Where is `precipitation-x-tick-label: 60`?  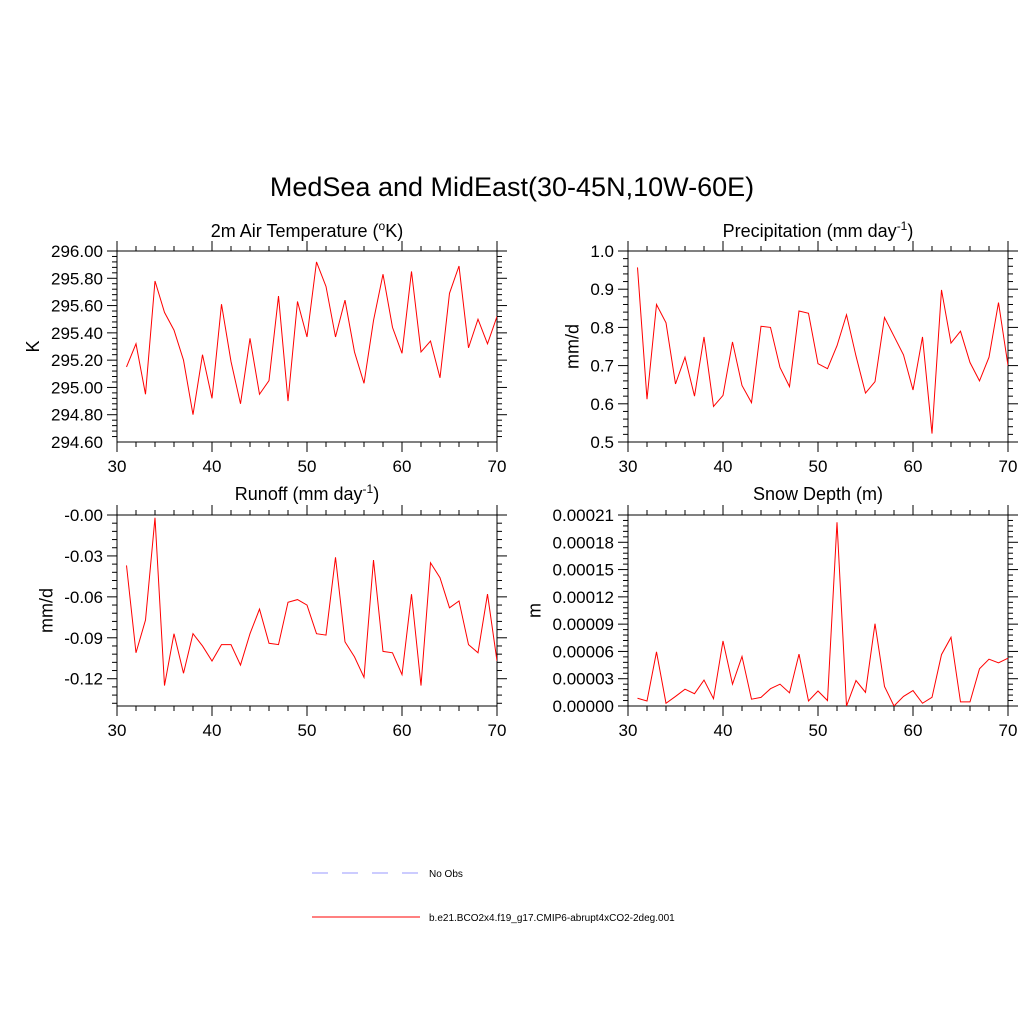 precipitation-x-tick-label: 60 is located at coordinates (913, 466).